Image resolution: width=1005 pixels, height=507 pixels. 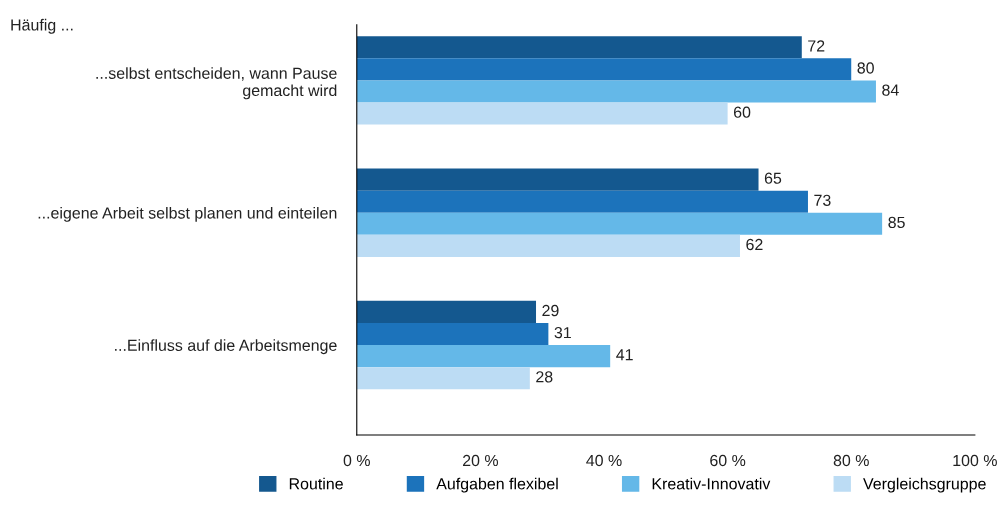 I want to click on x-tick-label: 0 %, so click(x=356, y=460).